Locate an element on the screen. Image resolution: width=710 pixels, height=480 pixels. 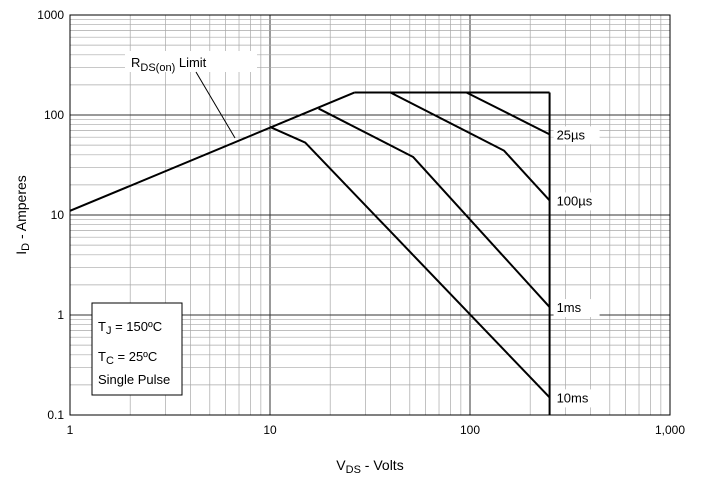
x-tick-label: 100 is located at coordinates (470, 430).